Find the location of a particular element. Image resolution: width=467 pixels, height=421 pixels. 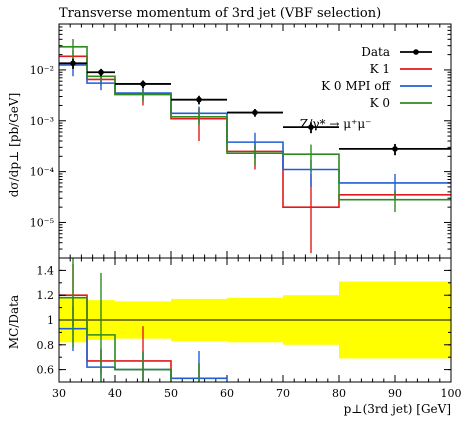

x-tick-label: 100 is located at coordinates (451, 393).